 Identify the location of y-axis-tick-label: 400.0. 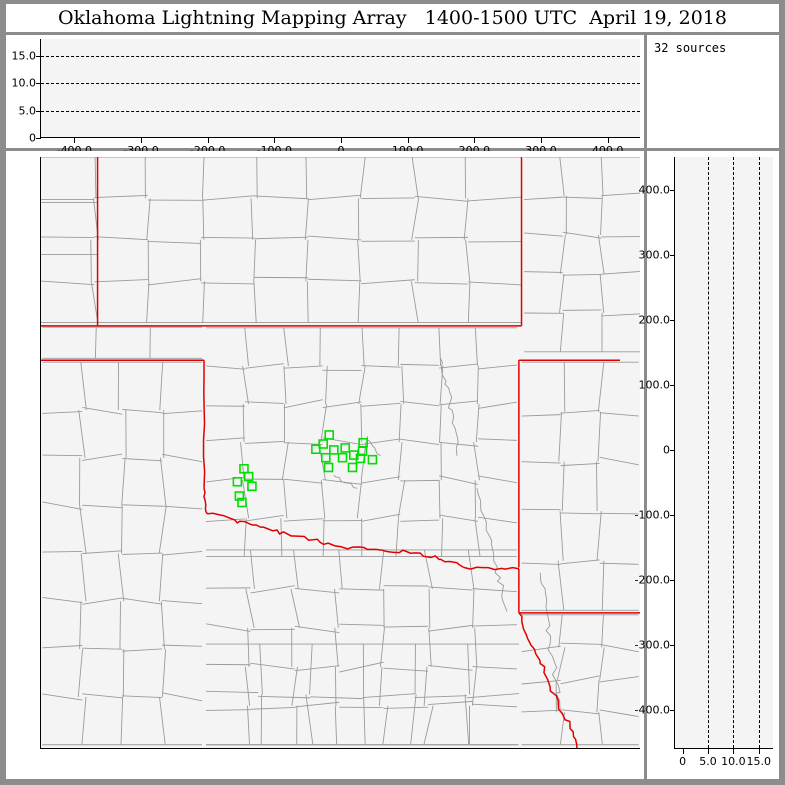
(654, 190).